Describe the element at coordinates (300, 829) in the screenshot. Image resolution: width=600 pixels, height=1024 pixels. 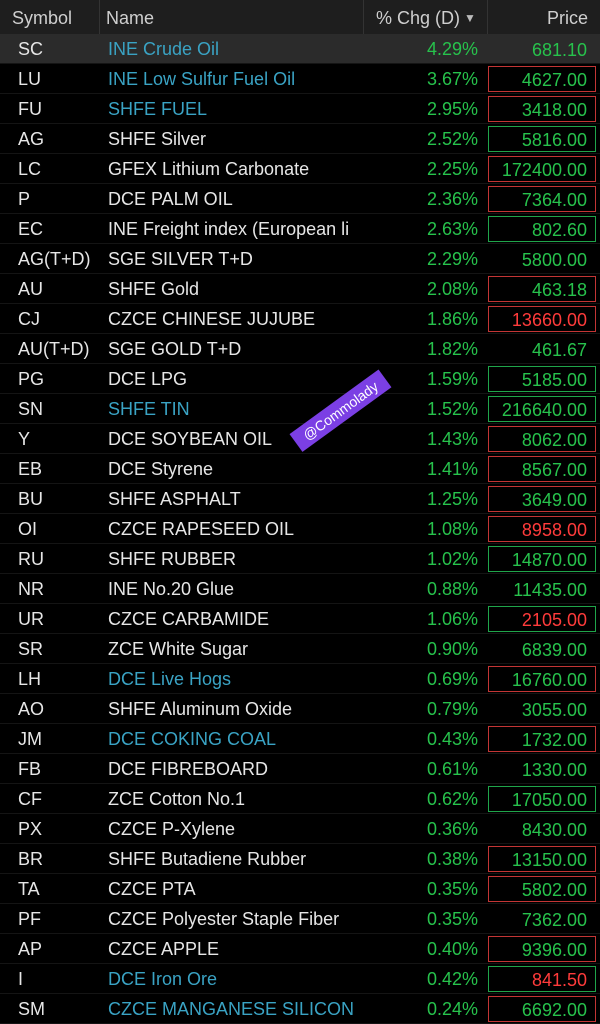
I see `table-row: PX CZCE P-Xylene 0.36% 8430.00` at that location.